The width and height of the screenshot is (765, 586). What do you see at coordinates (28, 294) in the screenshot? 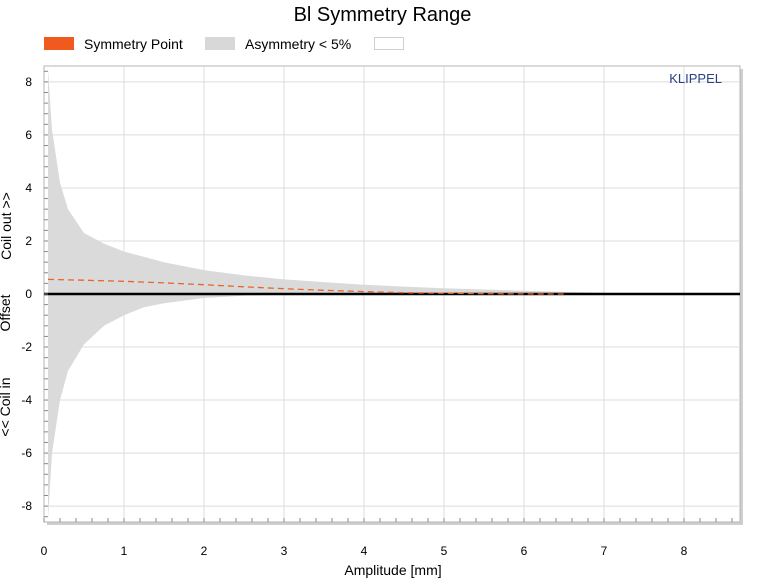
I see `y-tick-label: 0` at bounding box center [28, 294].